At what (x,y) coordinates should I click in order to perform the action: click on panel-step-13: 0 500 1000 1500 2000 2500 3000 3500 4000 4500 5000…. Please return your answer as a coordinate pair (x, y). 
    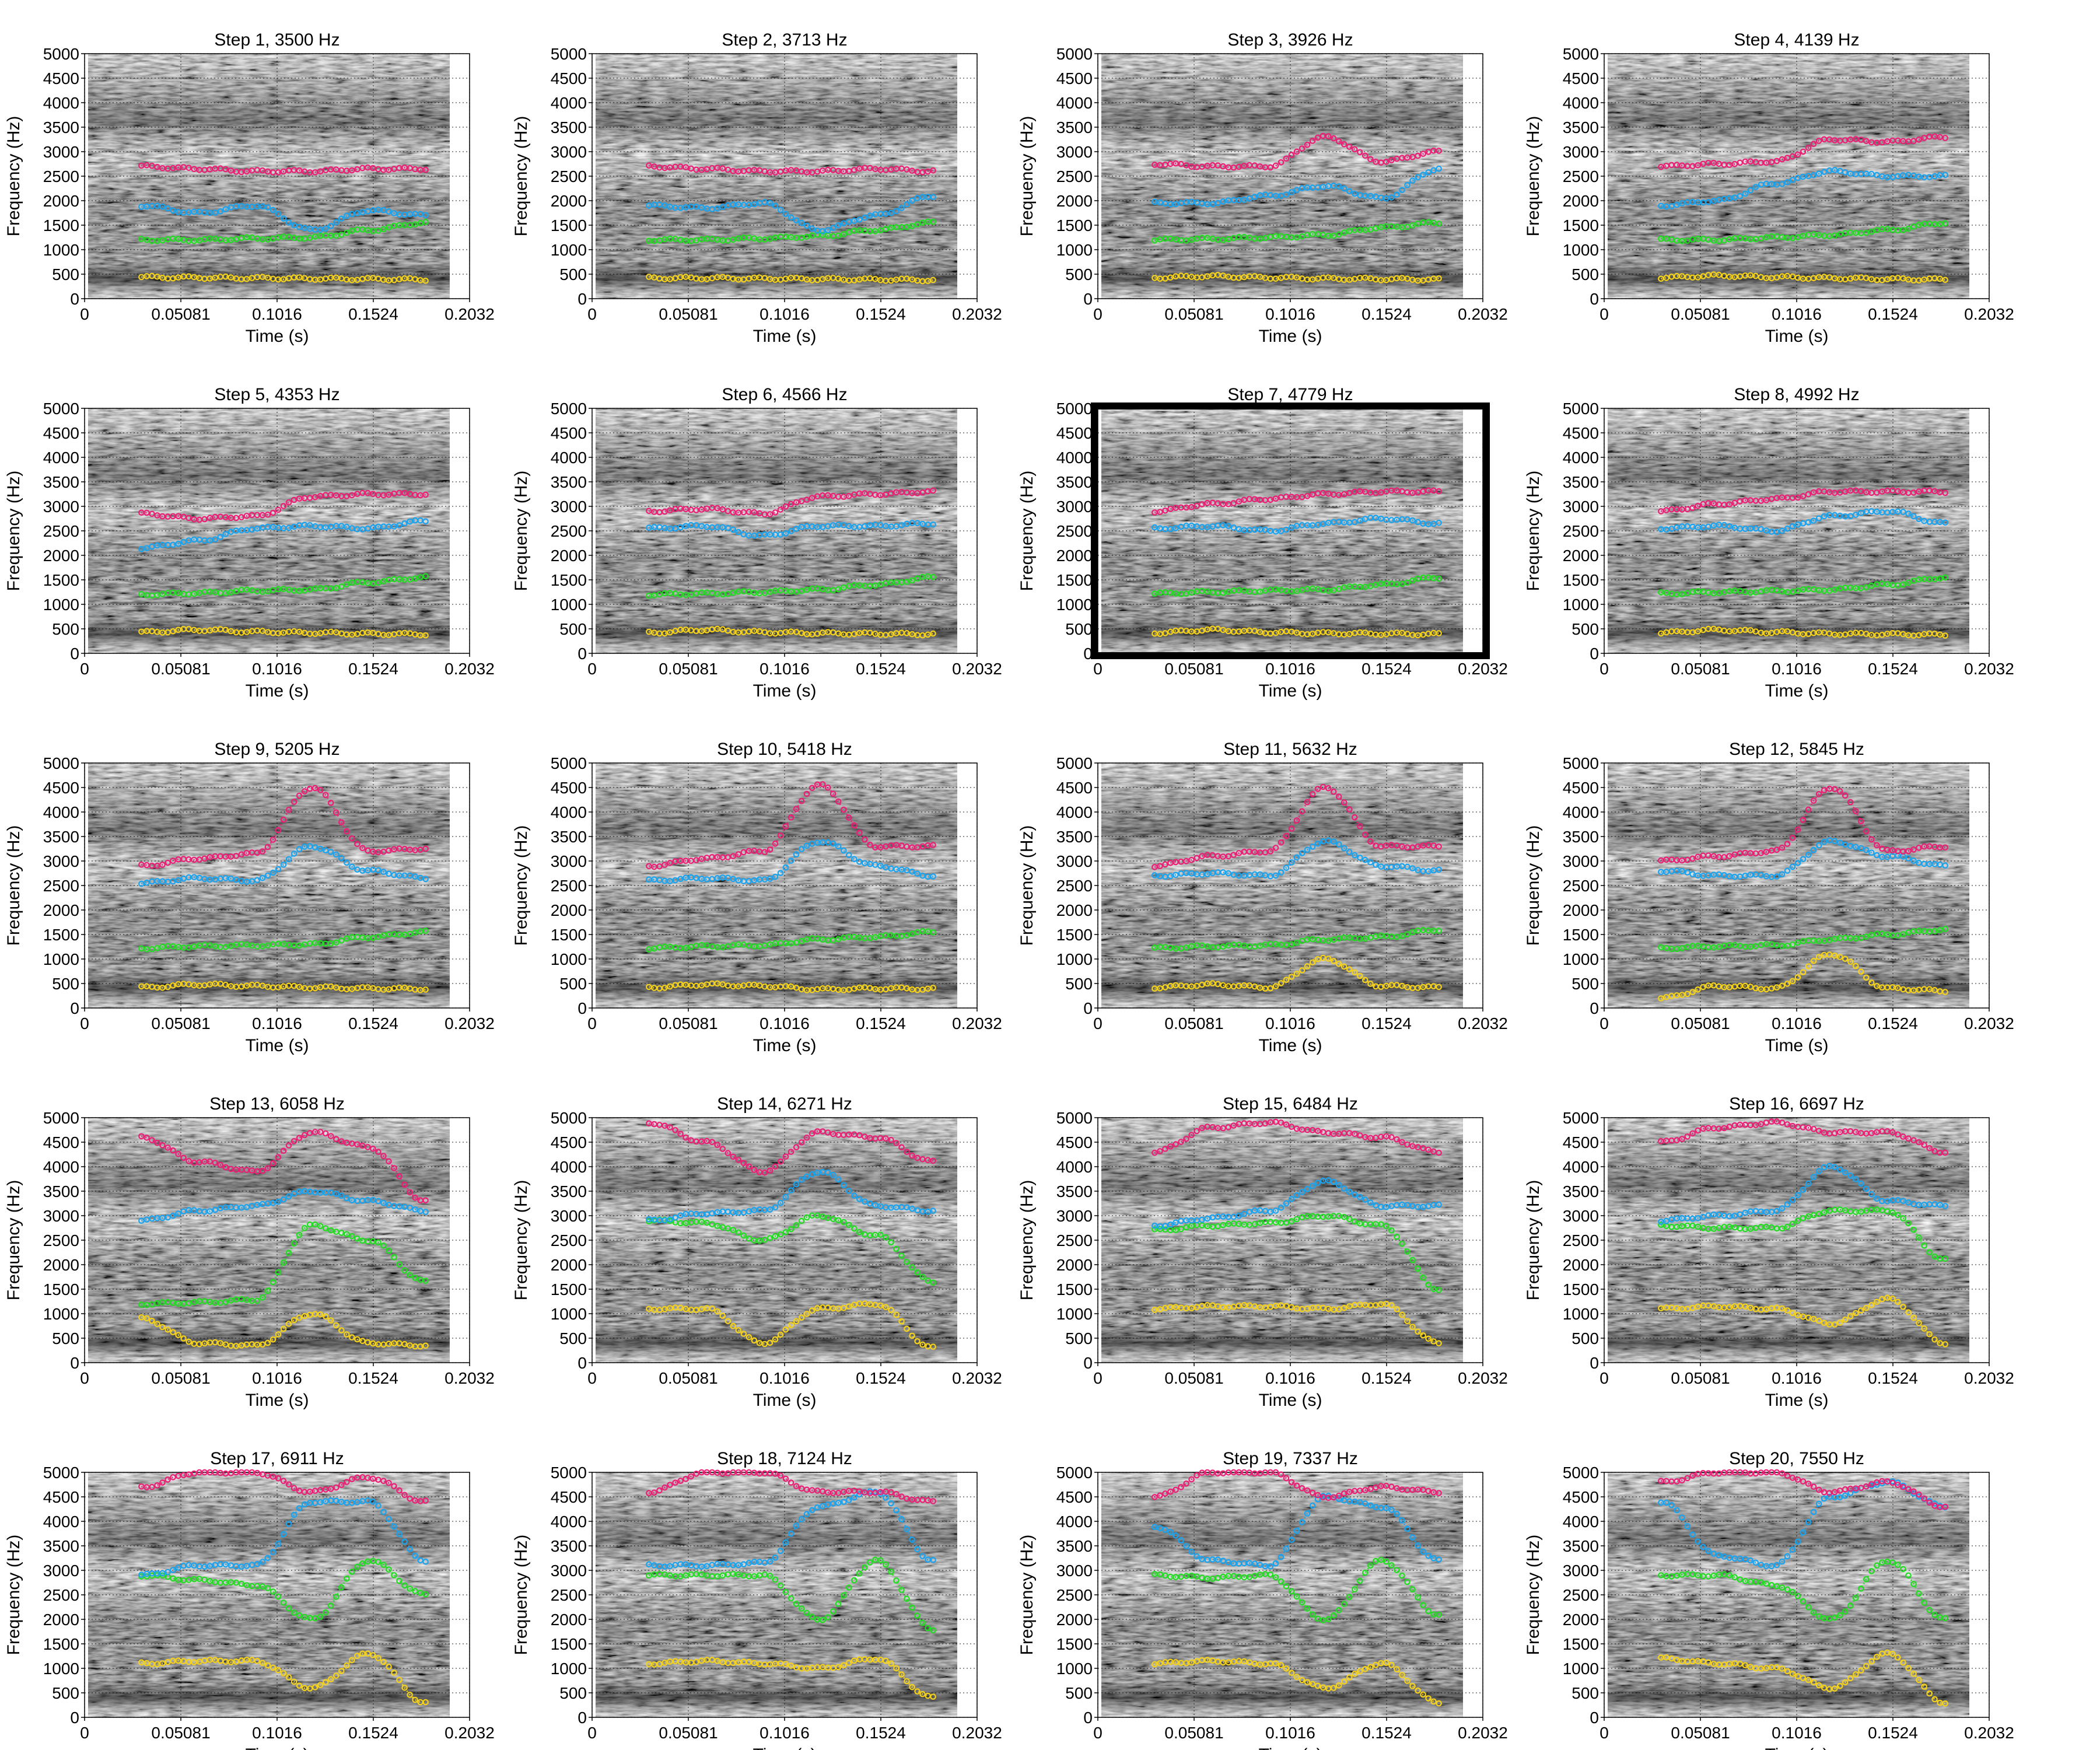
    Looking at the image, I should click on (249, 1252).